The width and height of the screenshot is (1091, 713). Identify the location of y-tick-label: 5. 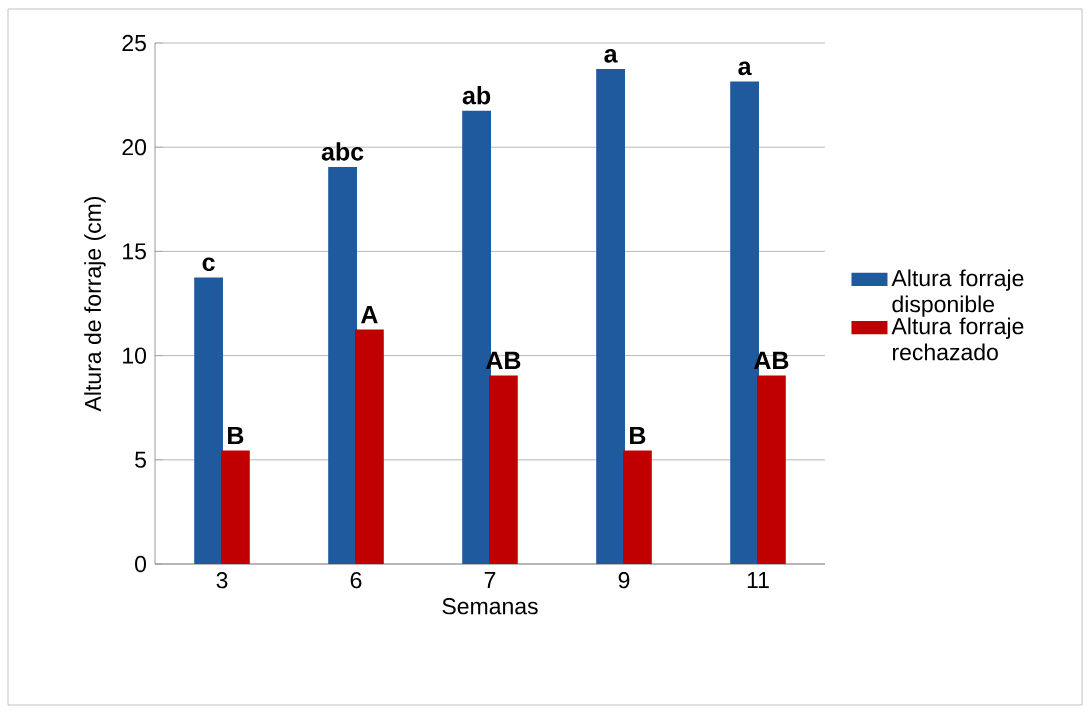
(140, 459).